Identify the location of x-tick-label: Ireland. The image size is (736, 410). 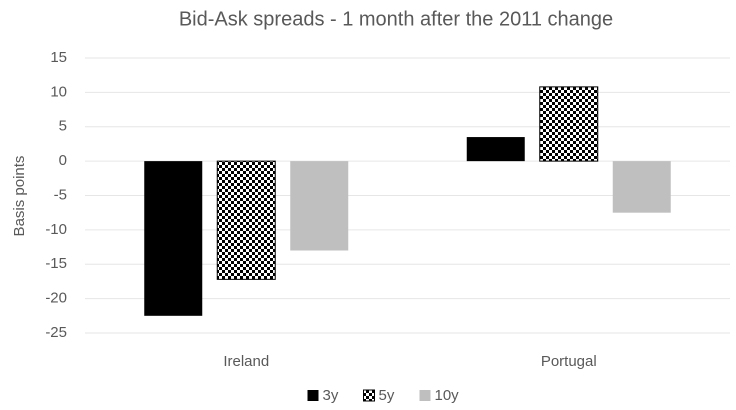
(246, 361).